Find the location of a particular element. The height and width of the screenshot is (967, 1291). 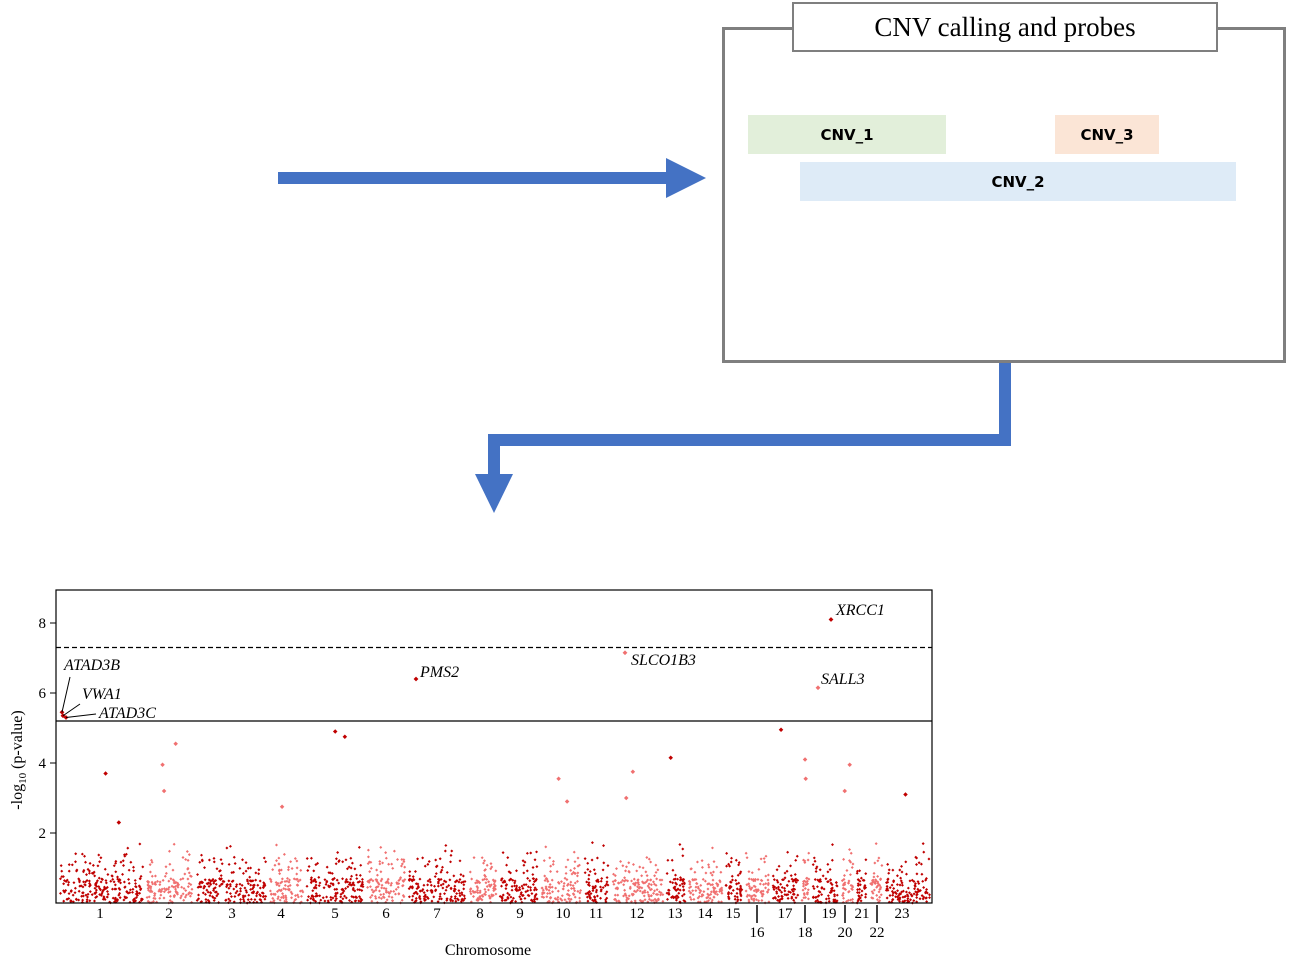

y-tick-label-8: 8 is located at coordinates (43, 624).